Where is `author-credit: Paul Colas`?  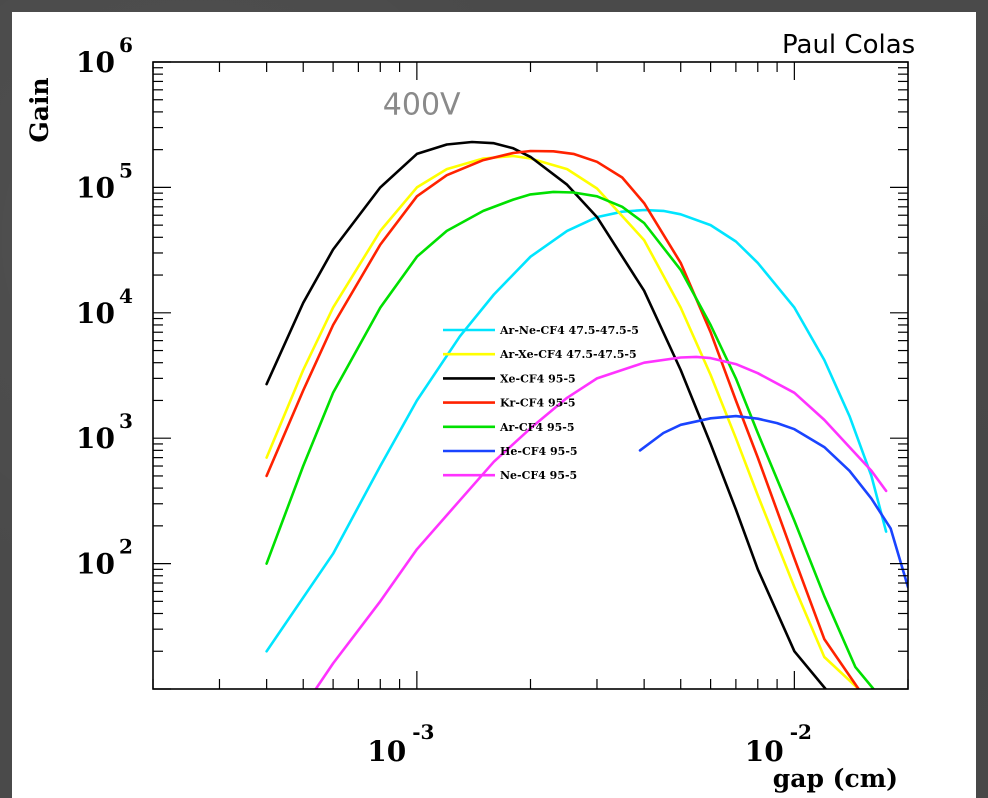 author-credit: Paul Colas is located at coordinates (848, 45).